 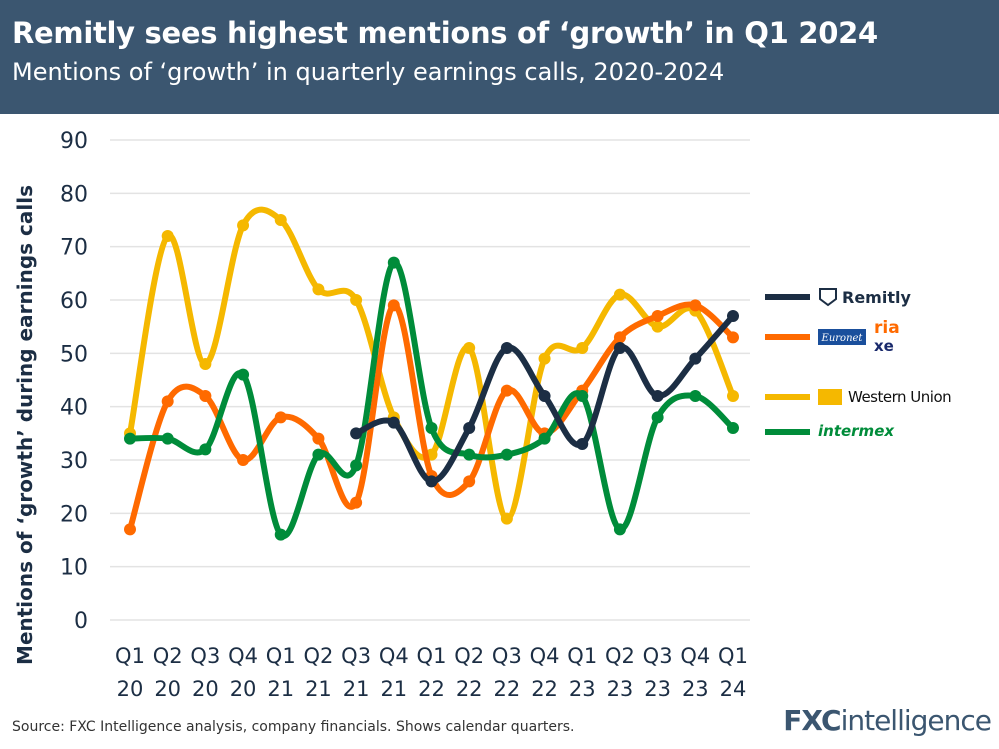 What do you see at coordinates (74, 194) in the screenshot?
I see `y-tick-label: 80` at bounding box center [74, 194].